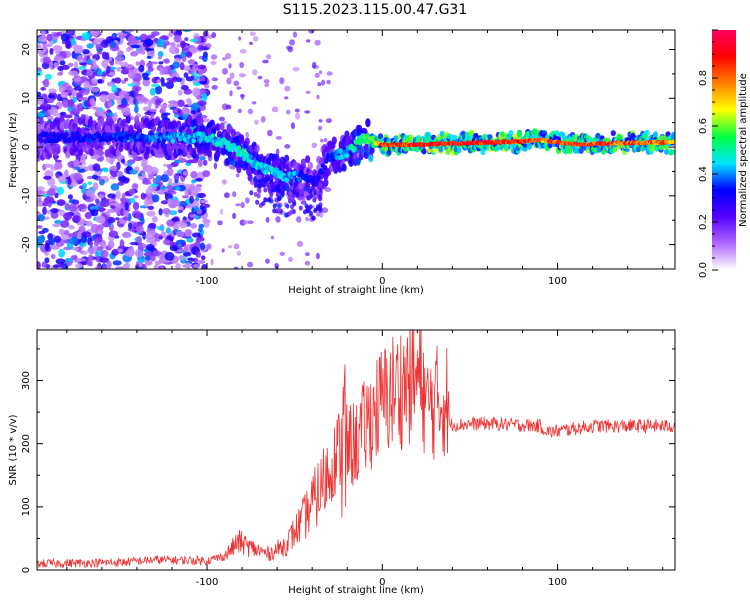 The height and width of the screenshot is (600, 750). What do you see at coordinates (356, 590) in the screenshot?
I see `snr-x-label: Height of straight line (km)` at bounding box center [356, 590].